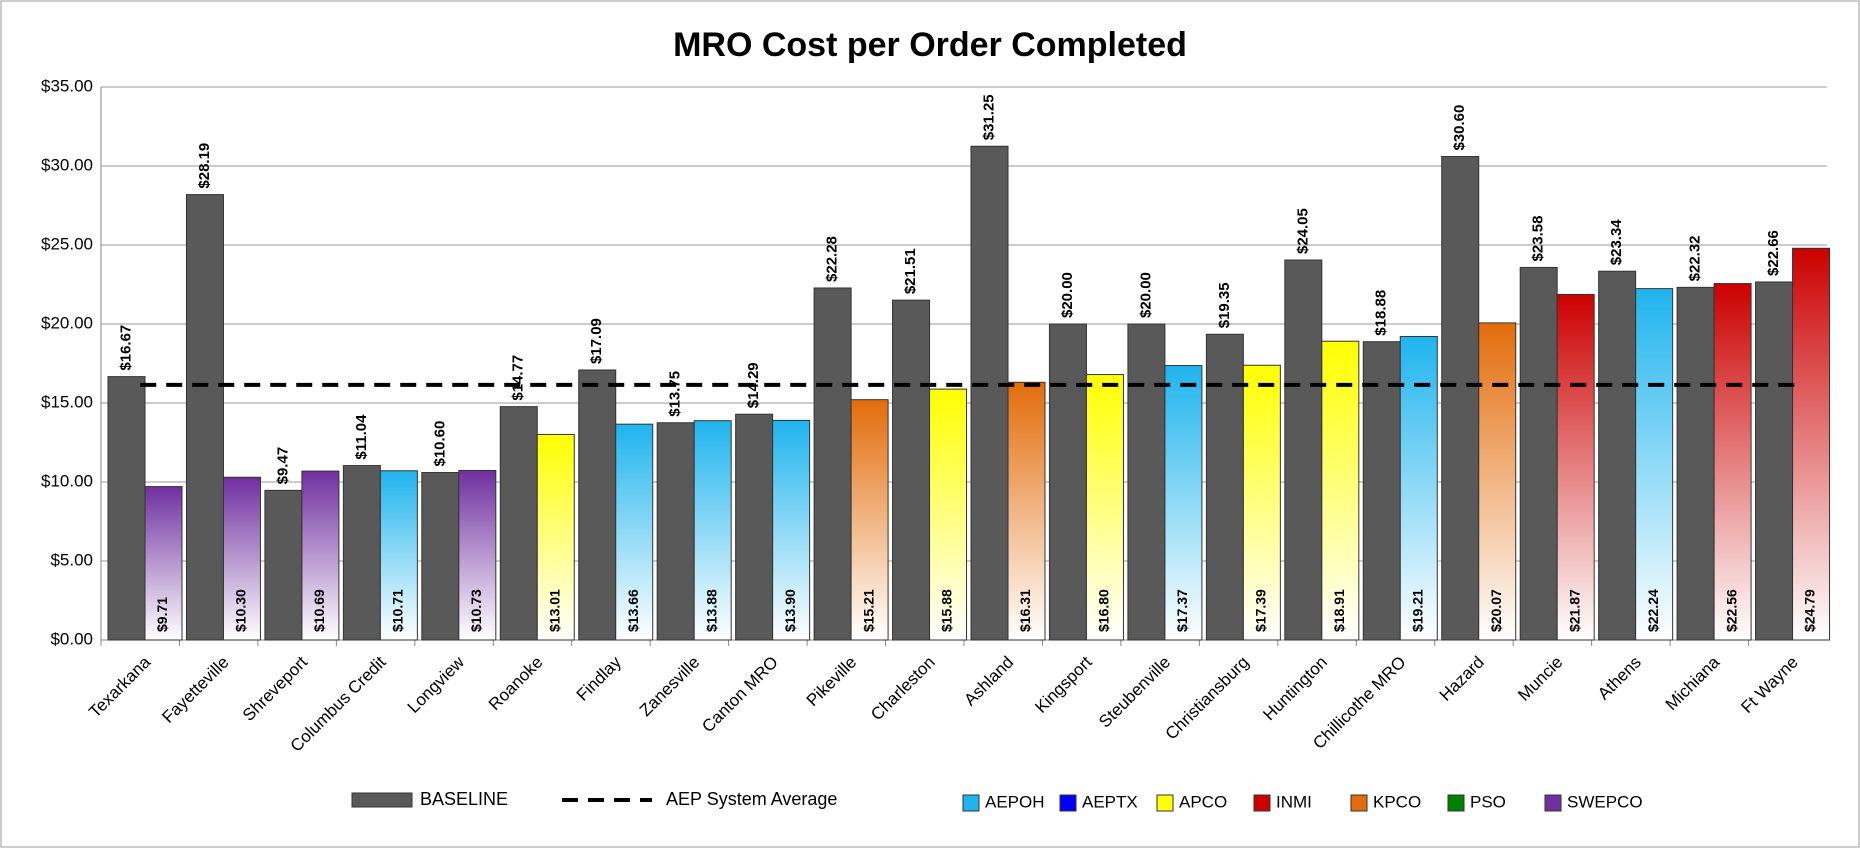  Describe the element at coordinates (1025, 610) in the screenshot. I see `value-label: $16.31` at that location.